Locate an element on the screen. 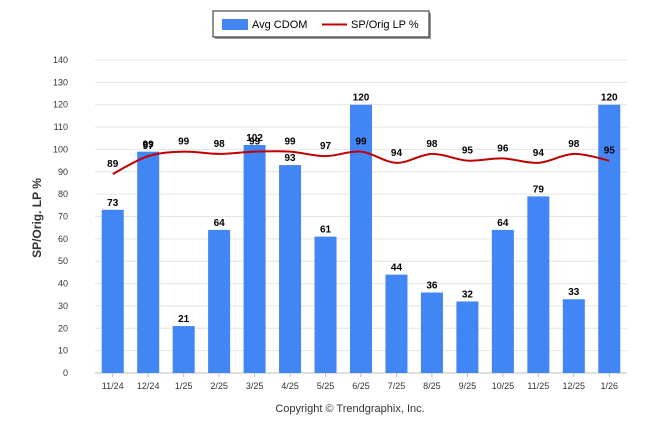  bar-5/25 is located at coordinates (325, 304).